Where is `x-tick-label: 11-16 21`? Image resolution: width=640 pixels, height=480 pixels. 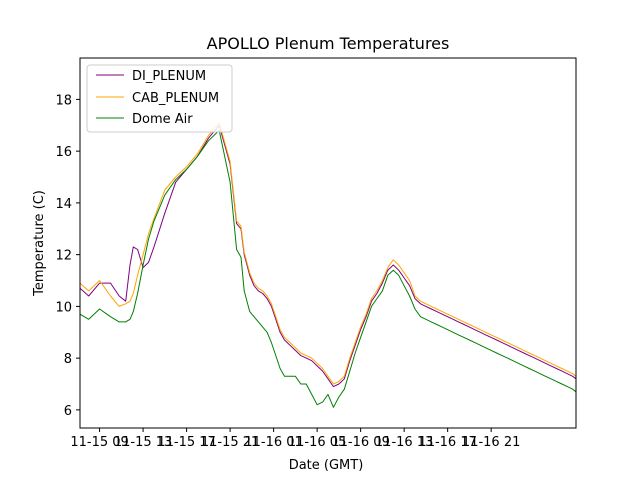
x-tick-label: 11-16 21 is located at coordinates (491, 442).